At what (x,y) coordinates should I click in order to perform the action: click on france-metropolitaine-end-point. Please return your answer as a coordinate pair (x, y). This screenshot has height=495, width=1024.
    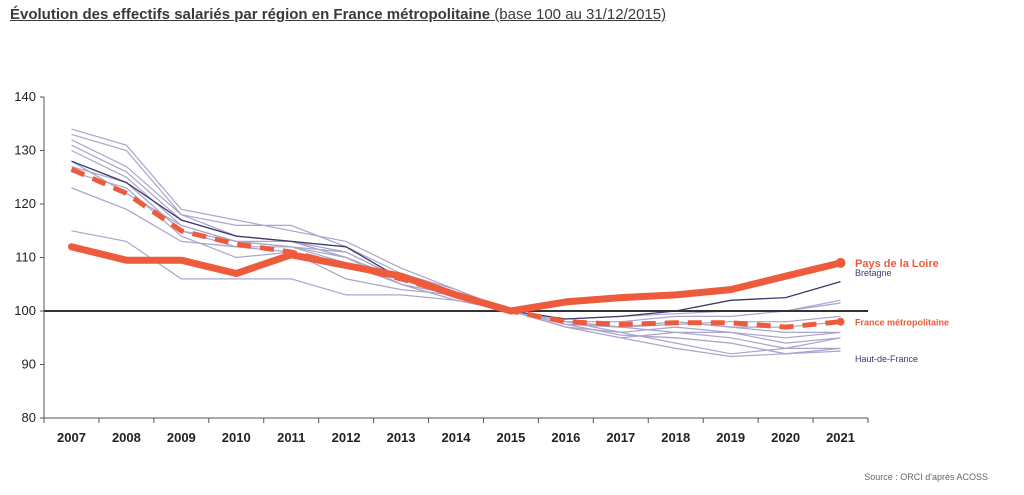
    Looking at the image, I should click on (840, 321).